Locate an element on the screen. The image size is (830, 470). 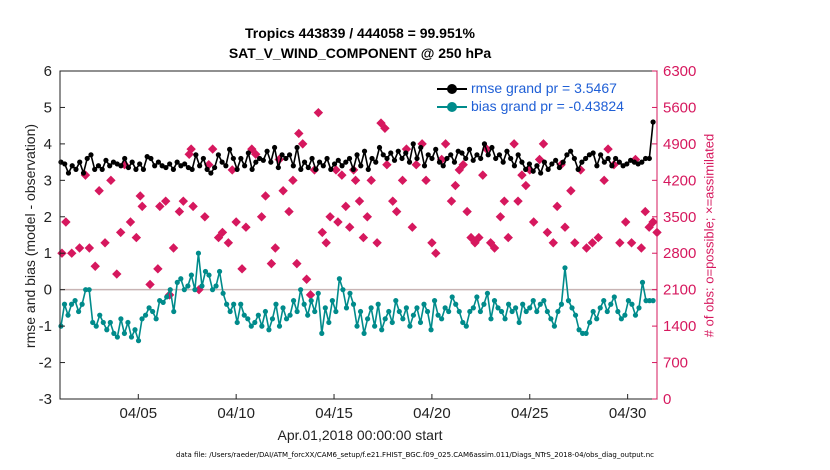
y-tick-label-left: 2 is located at coordinates (48, 217).